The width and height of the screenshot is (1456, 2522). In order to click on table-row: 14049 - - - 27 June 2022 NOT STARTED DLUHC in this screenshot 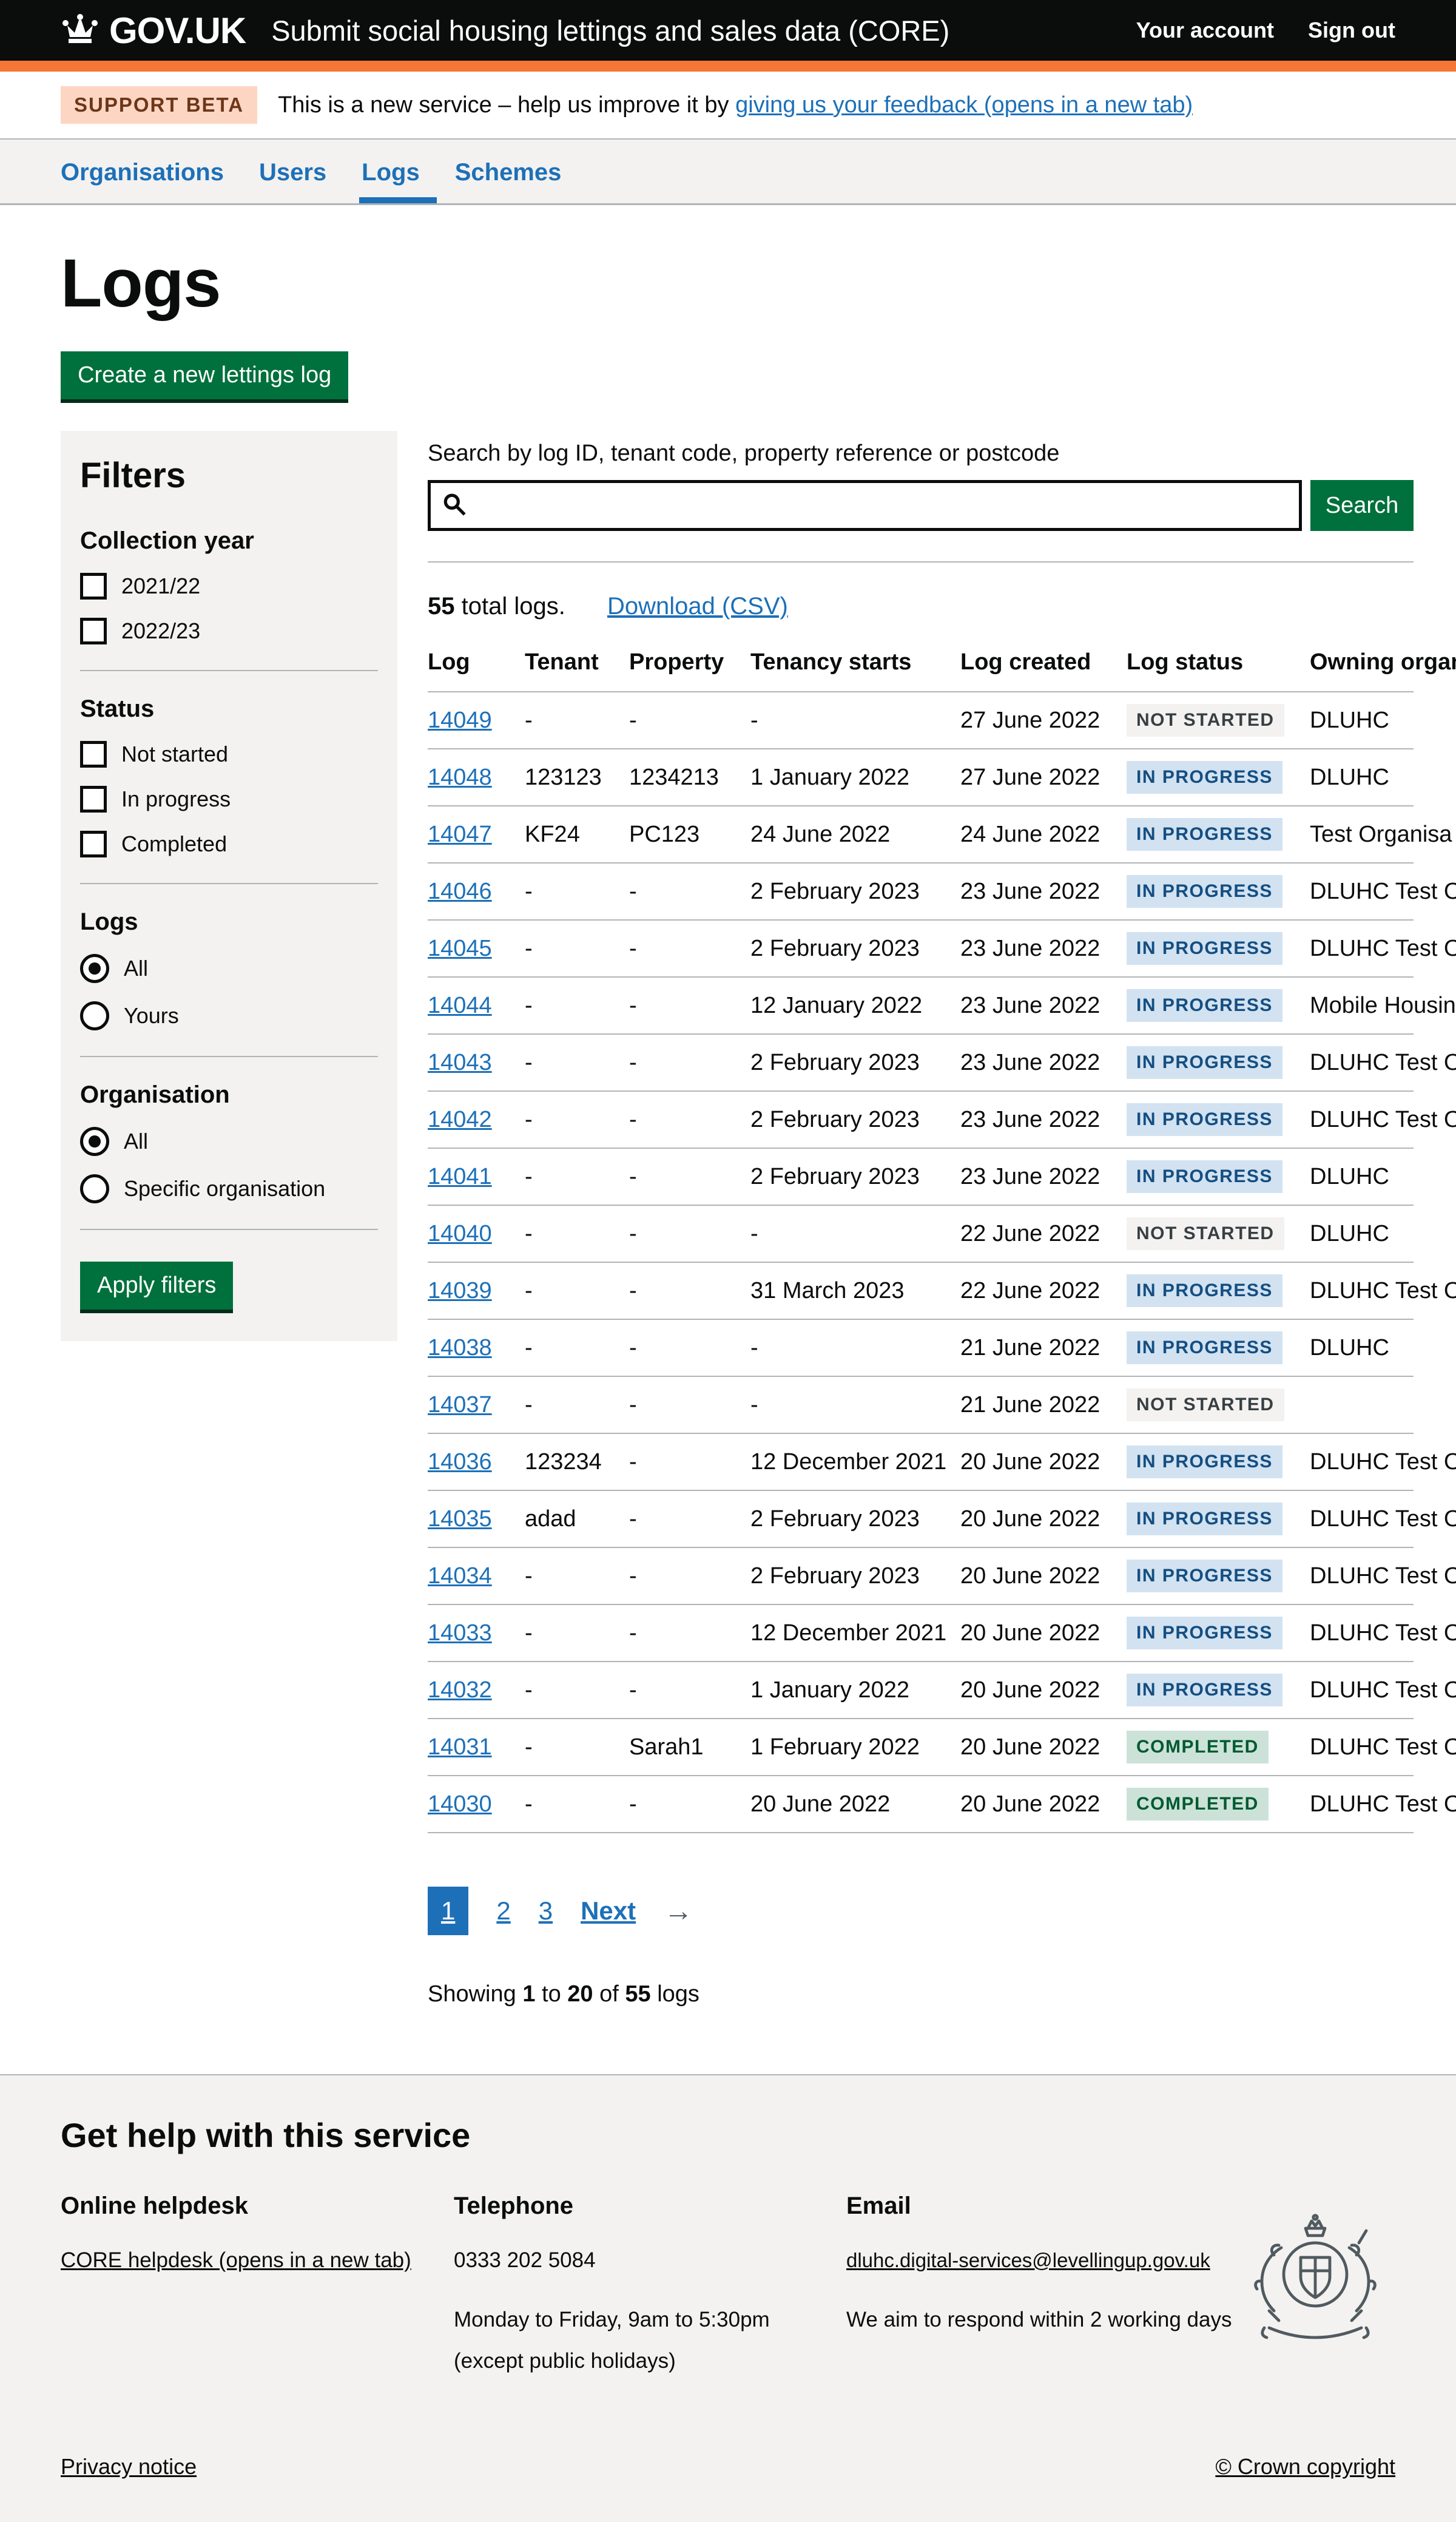, I will do `click(921, 720)`.